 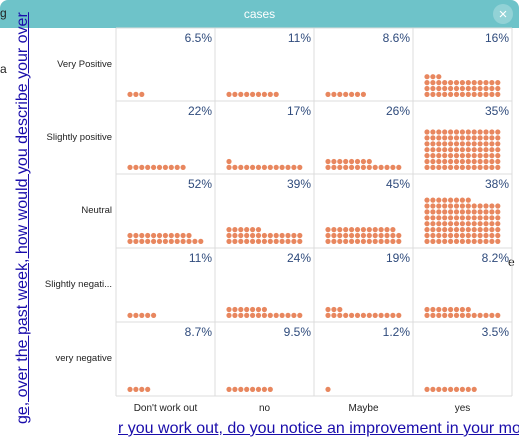 What do you see at coordinates (393, 167) in the screenshot?
I see `dot-r1-c2` at bounding box center [393, 167].